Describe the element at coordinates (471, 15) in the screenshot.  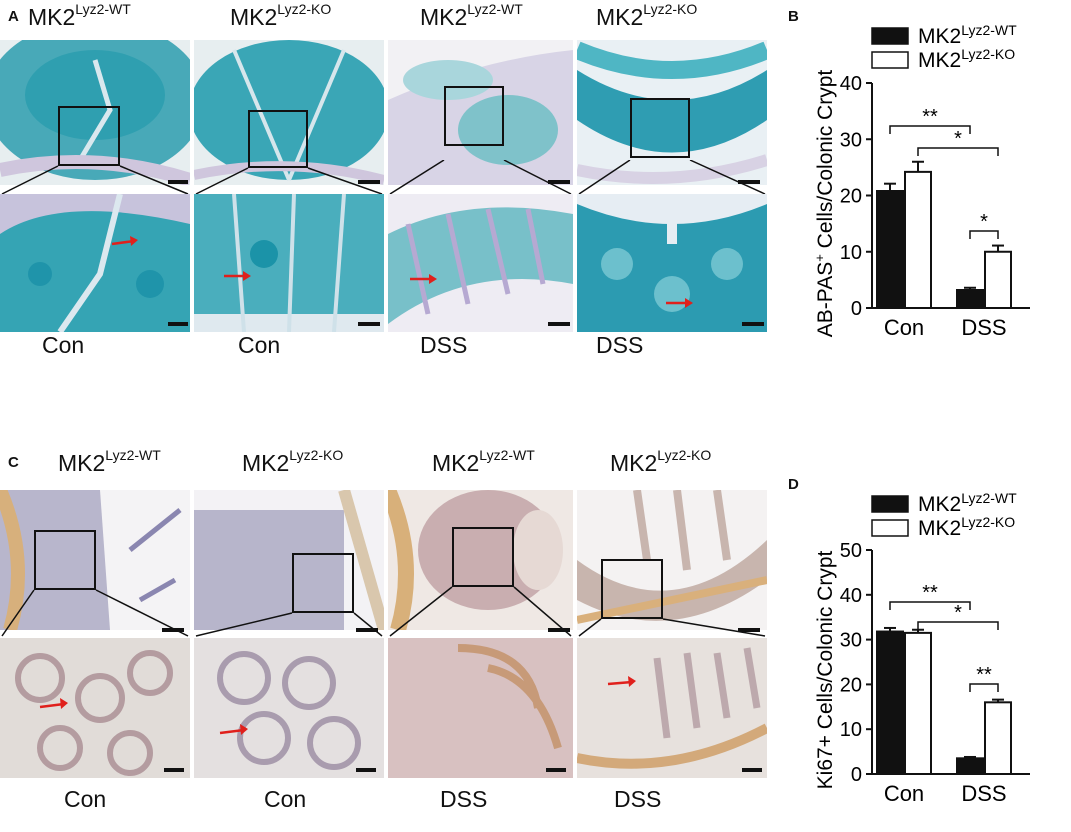
I see `panel-a-group-label: MK2Lyz2-WT` at that location.